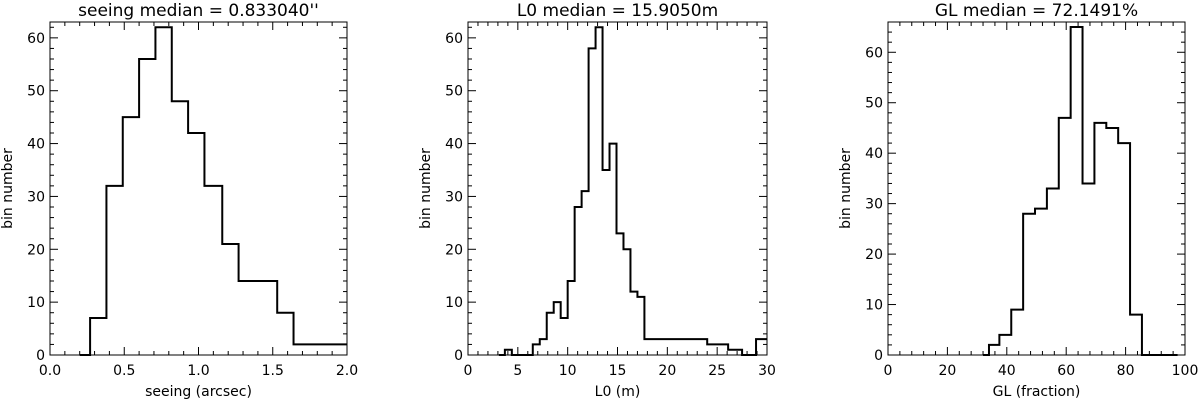 This screenshot has height=400, width=1200. I want to click on x-tick-label: 60, so click(1066, 371).